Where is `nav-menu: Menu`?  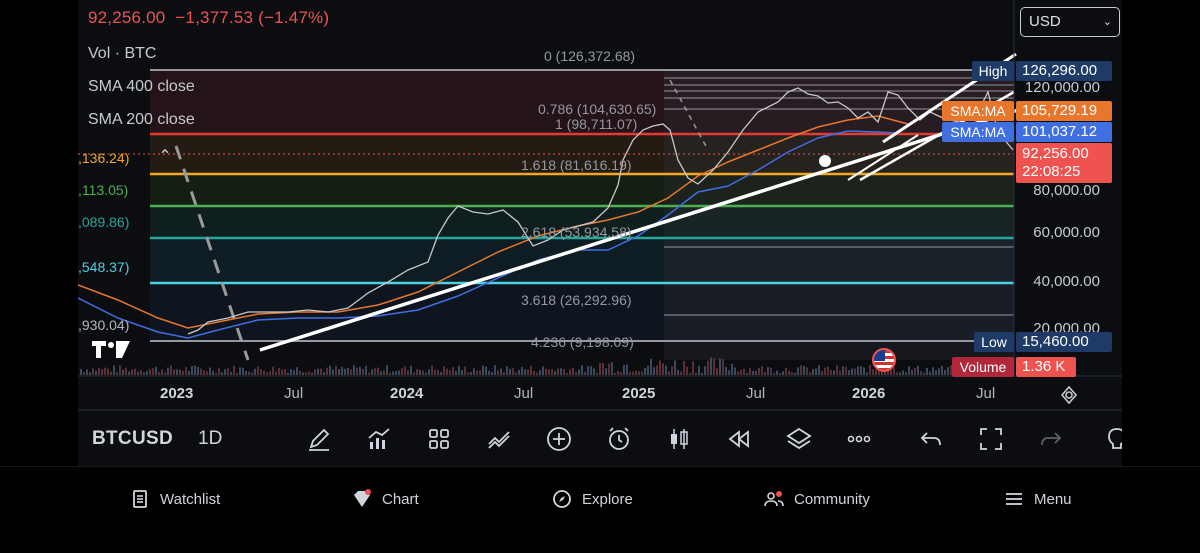
nav-menu: Menu is located at coordinates (1038, 499).